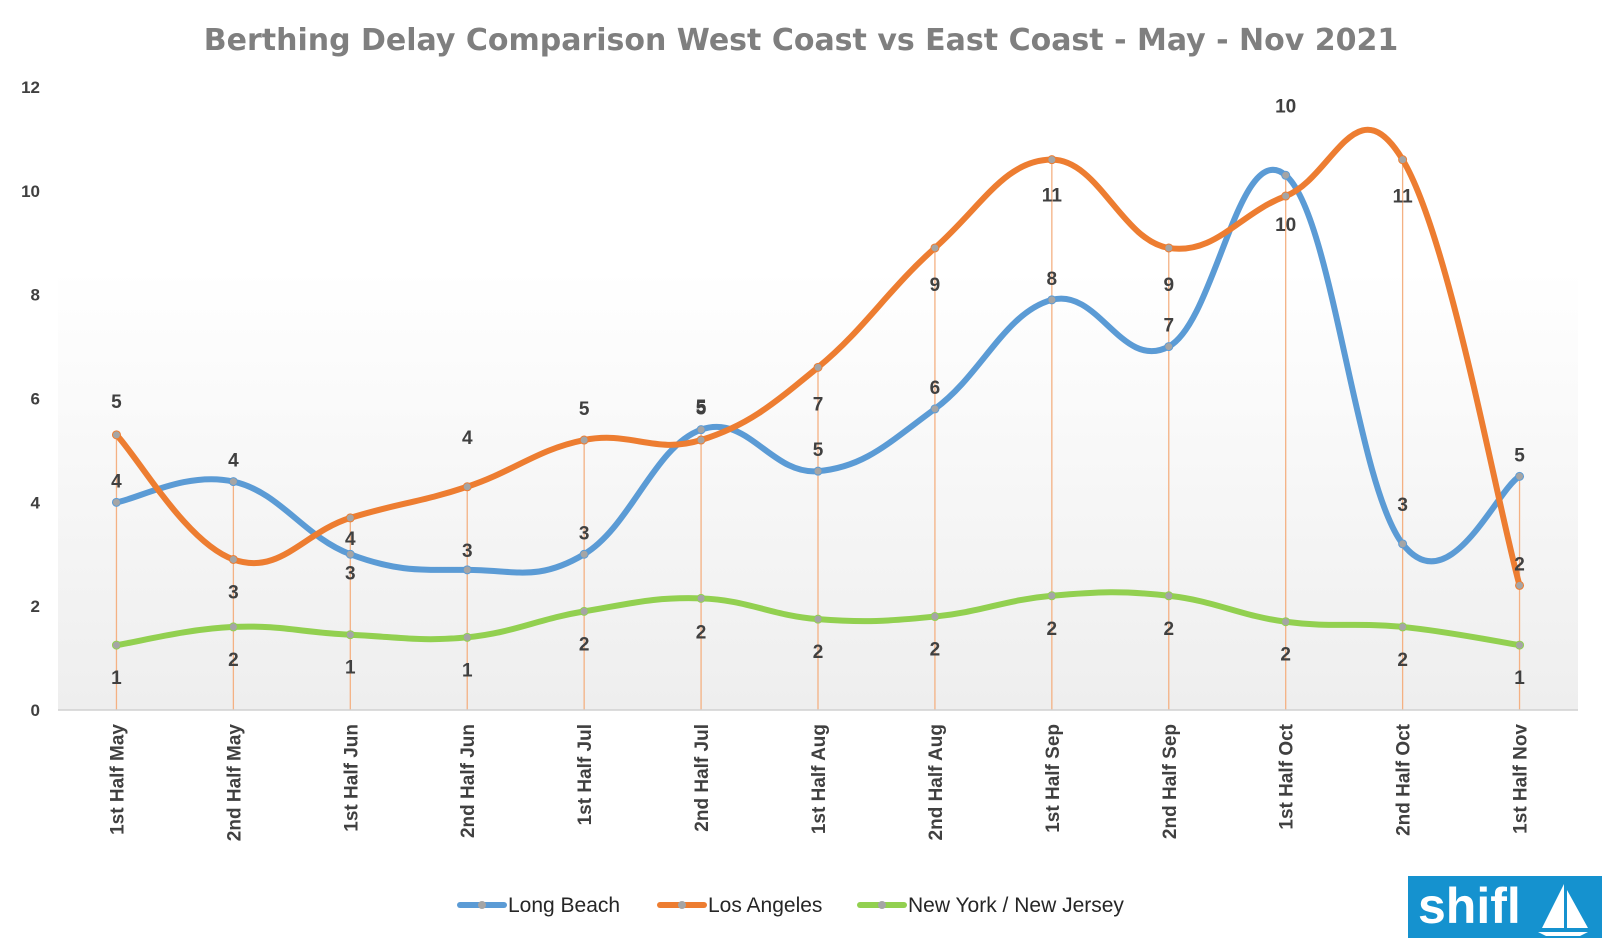  What do you see at coordinates (468, 781) in the screenshot?
I see `x-tick-label: 2nd Half Jun` at bounding box center [468, 781].